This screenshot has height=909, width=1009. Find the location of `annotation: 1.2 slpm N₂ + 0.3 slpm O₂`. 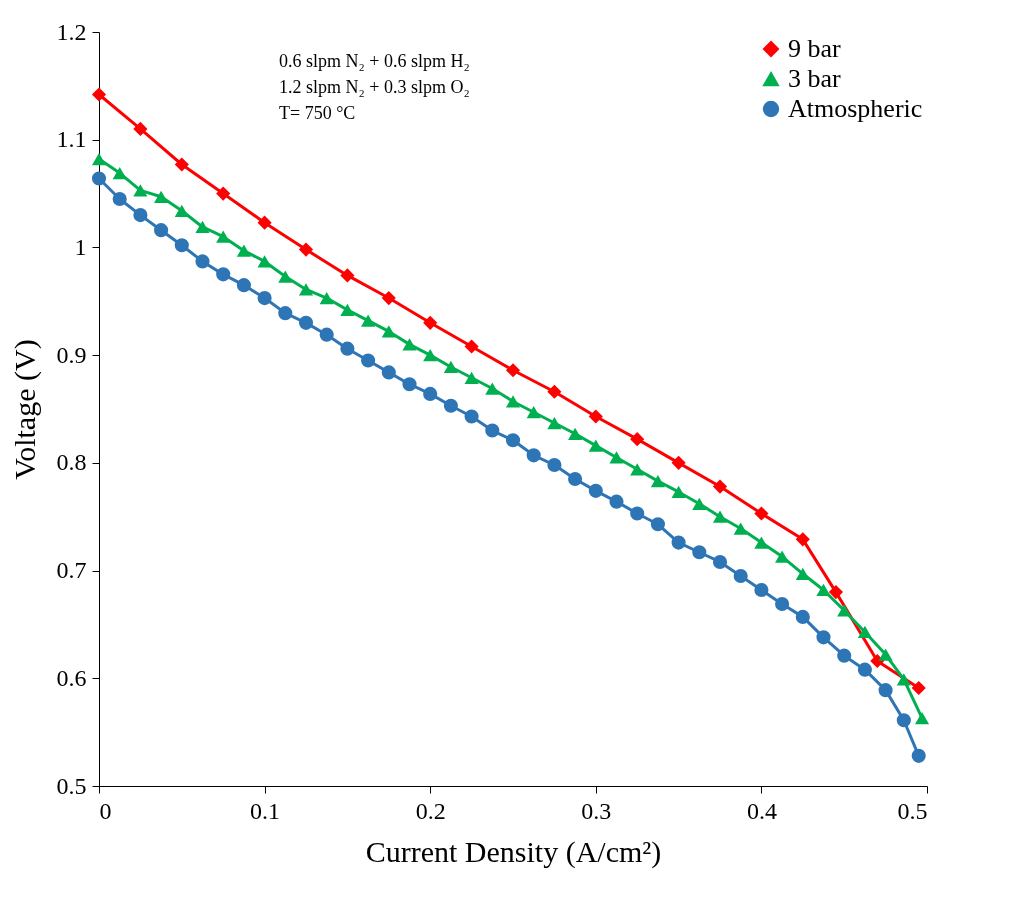

annotation: 1.2 slpm N₂ + 0.3 slpm O₂ is located at coordinates (374, 87).